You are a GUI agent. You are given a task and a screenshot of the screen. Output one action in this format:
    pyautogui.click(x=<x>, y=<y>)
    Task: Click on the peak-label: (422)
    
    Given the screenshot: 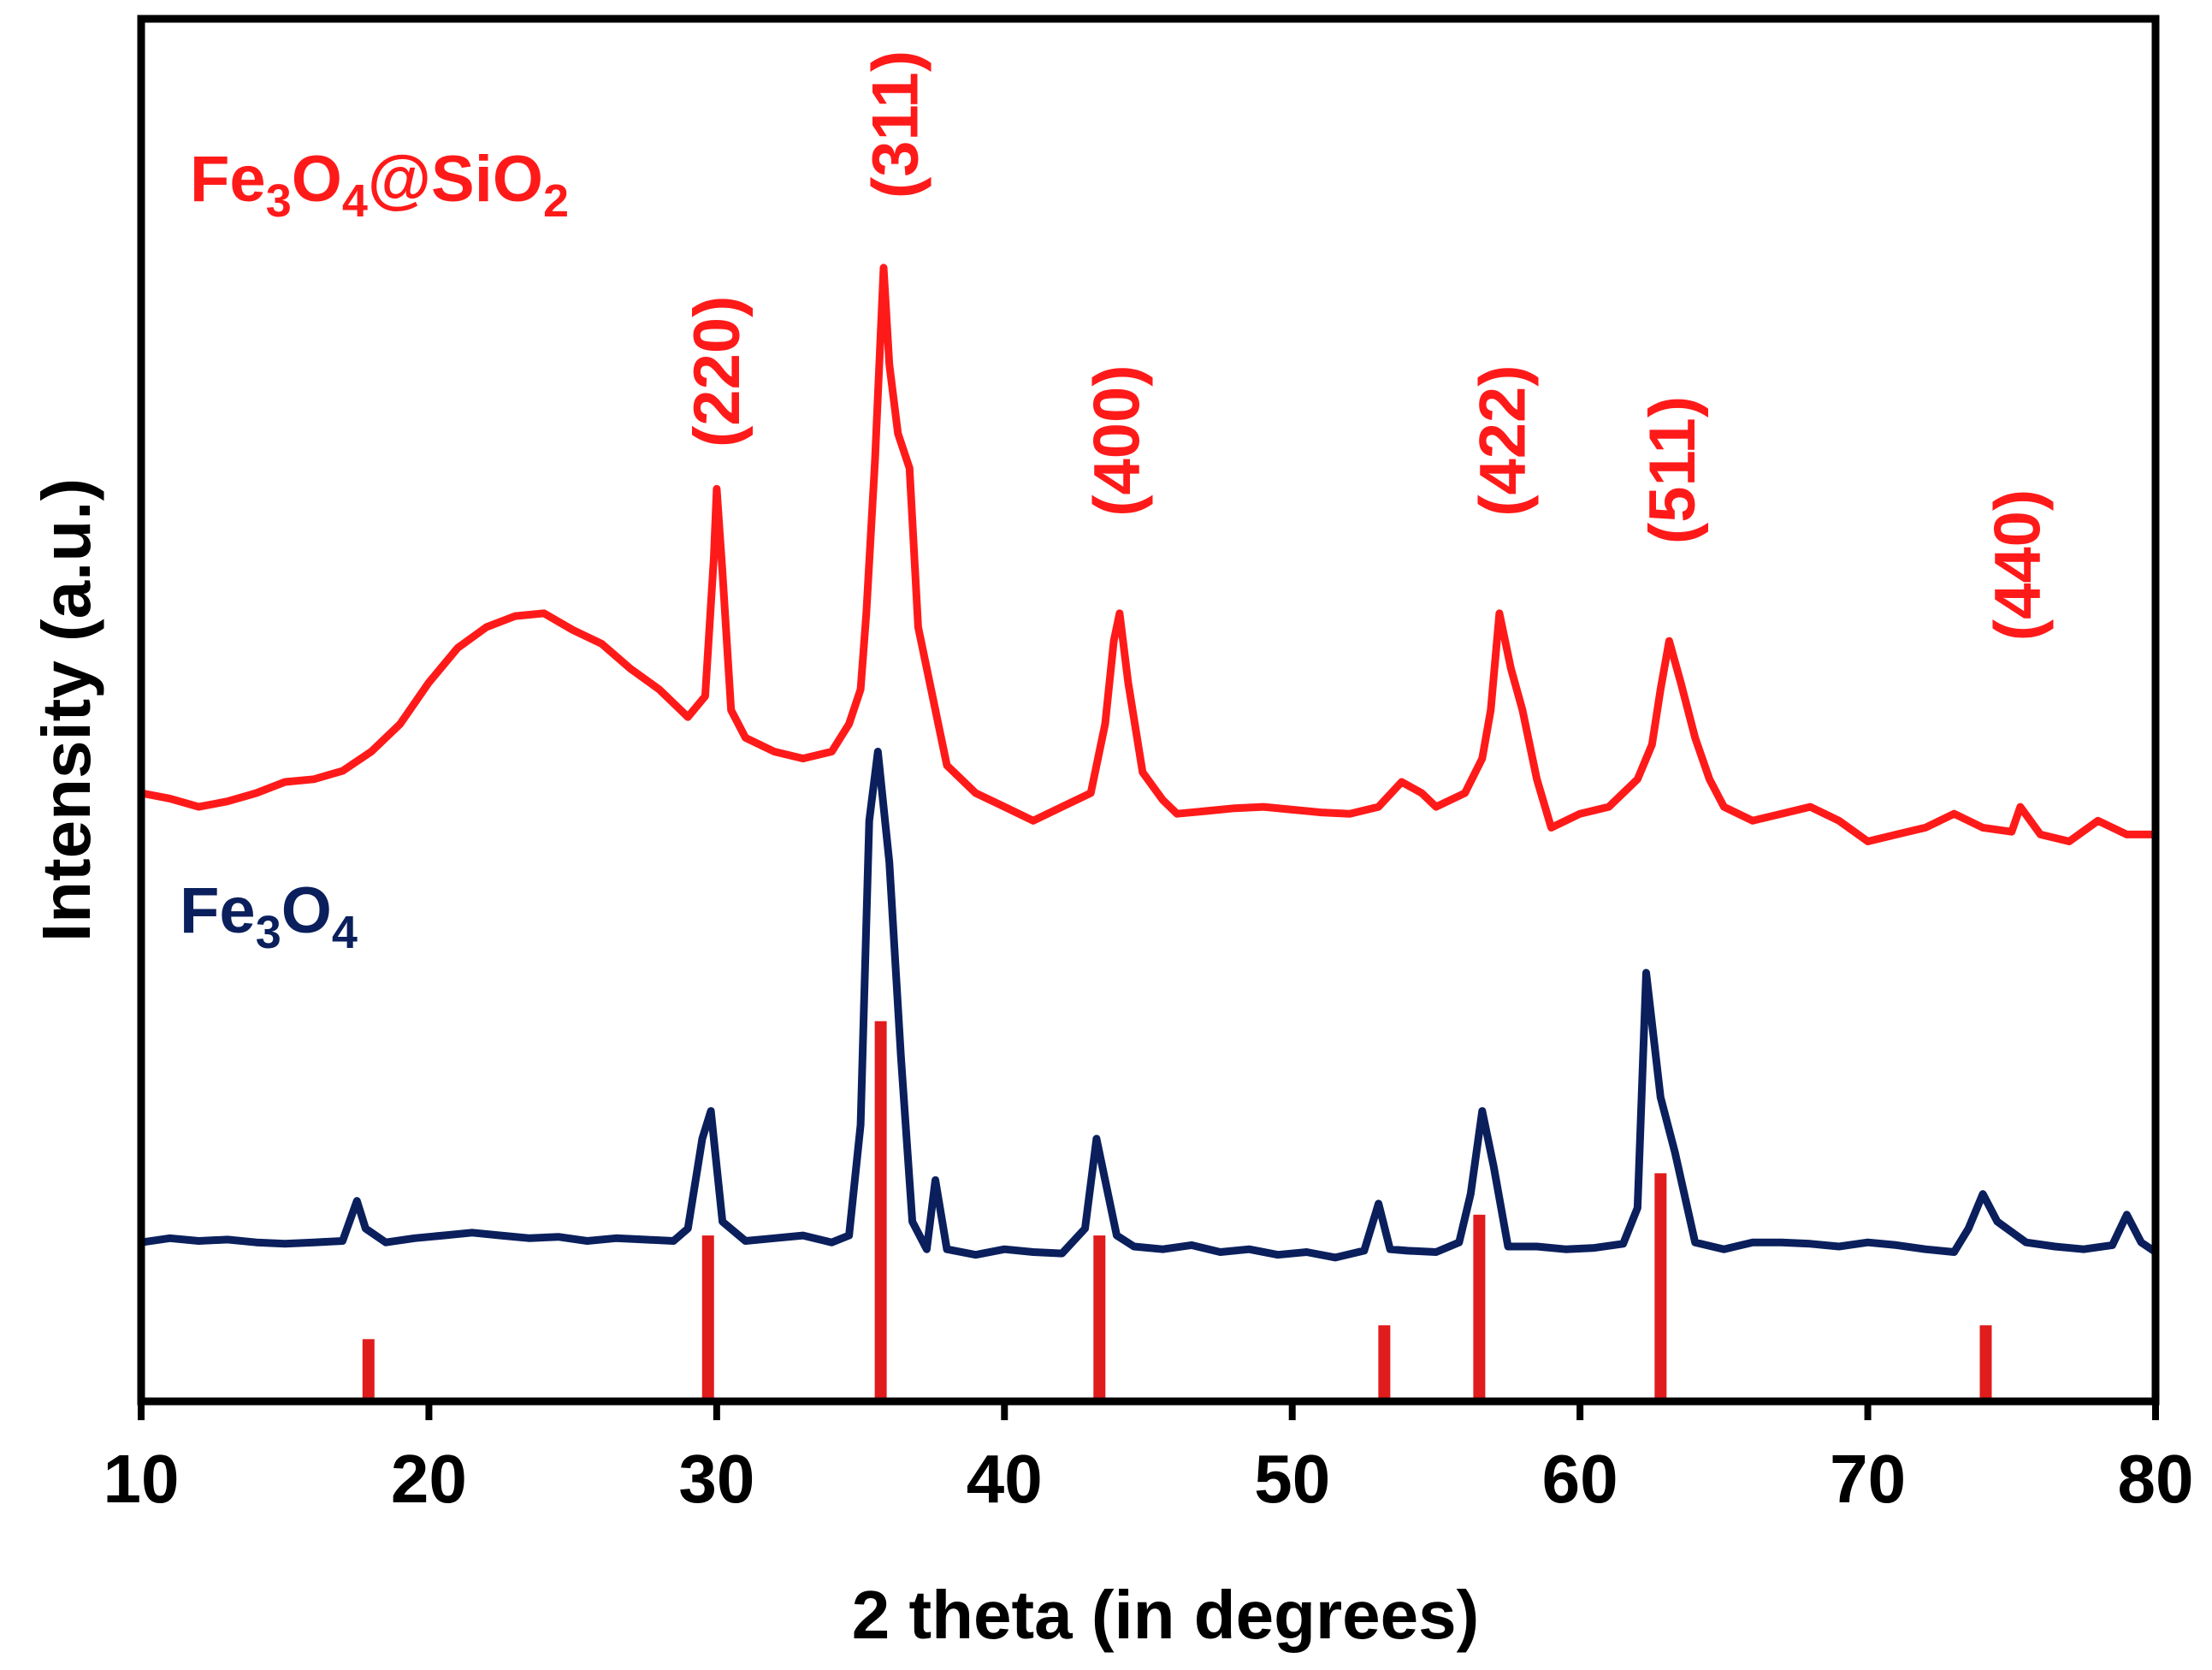 What is the action you would take?
    pyautogui.click(x=1502, y=440)
    